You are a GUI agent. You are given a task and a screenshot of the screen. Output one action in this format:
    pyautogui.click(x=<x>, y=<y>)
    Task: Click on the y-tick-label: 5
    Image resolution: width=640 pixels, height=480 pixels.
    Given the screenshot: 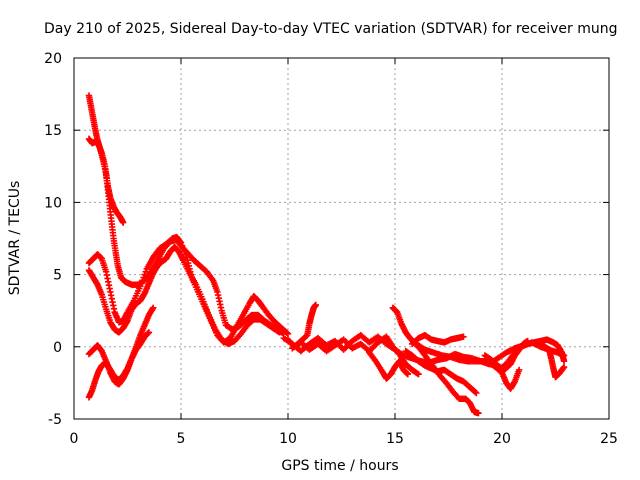 What is the action you would take?
    pyautogui.click(x=57, y=276)
    